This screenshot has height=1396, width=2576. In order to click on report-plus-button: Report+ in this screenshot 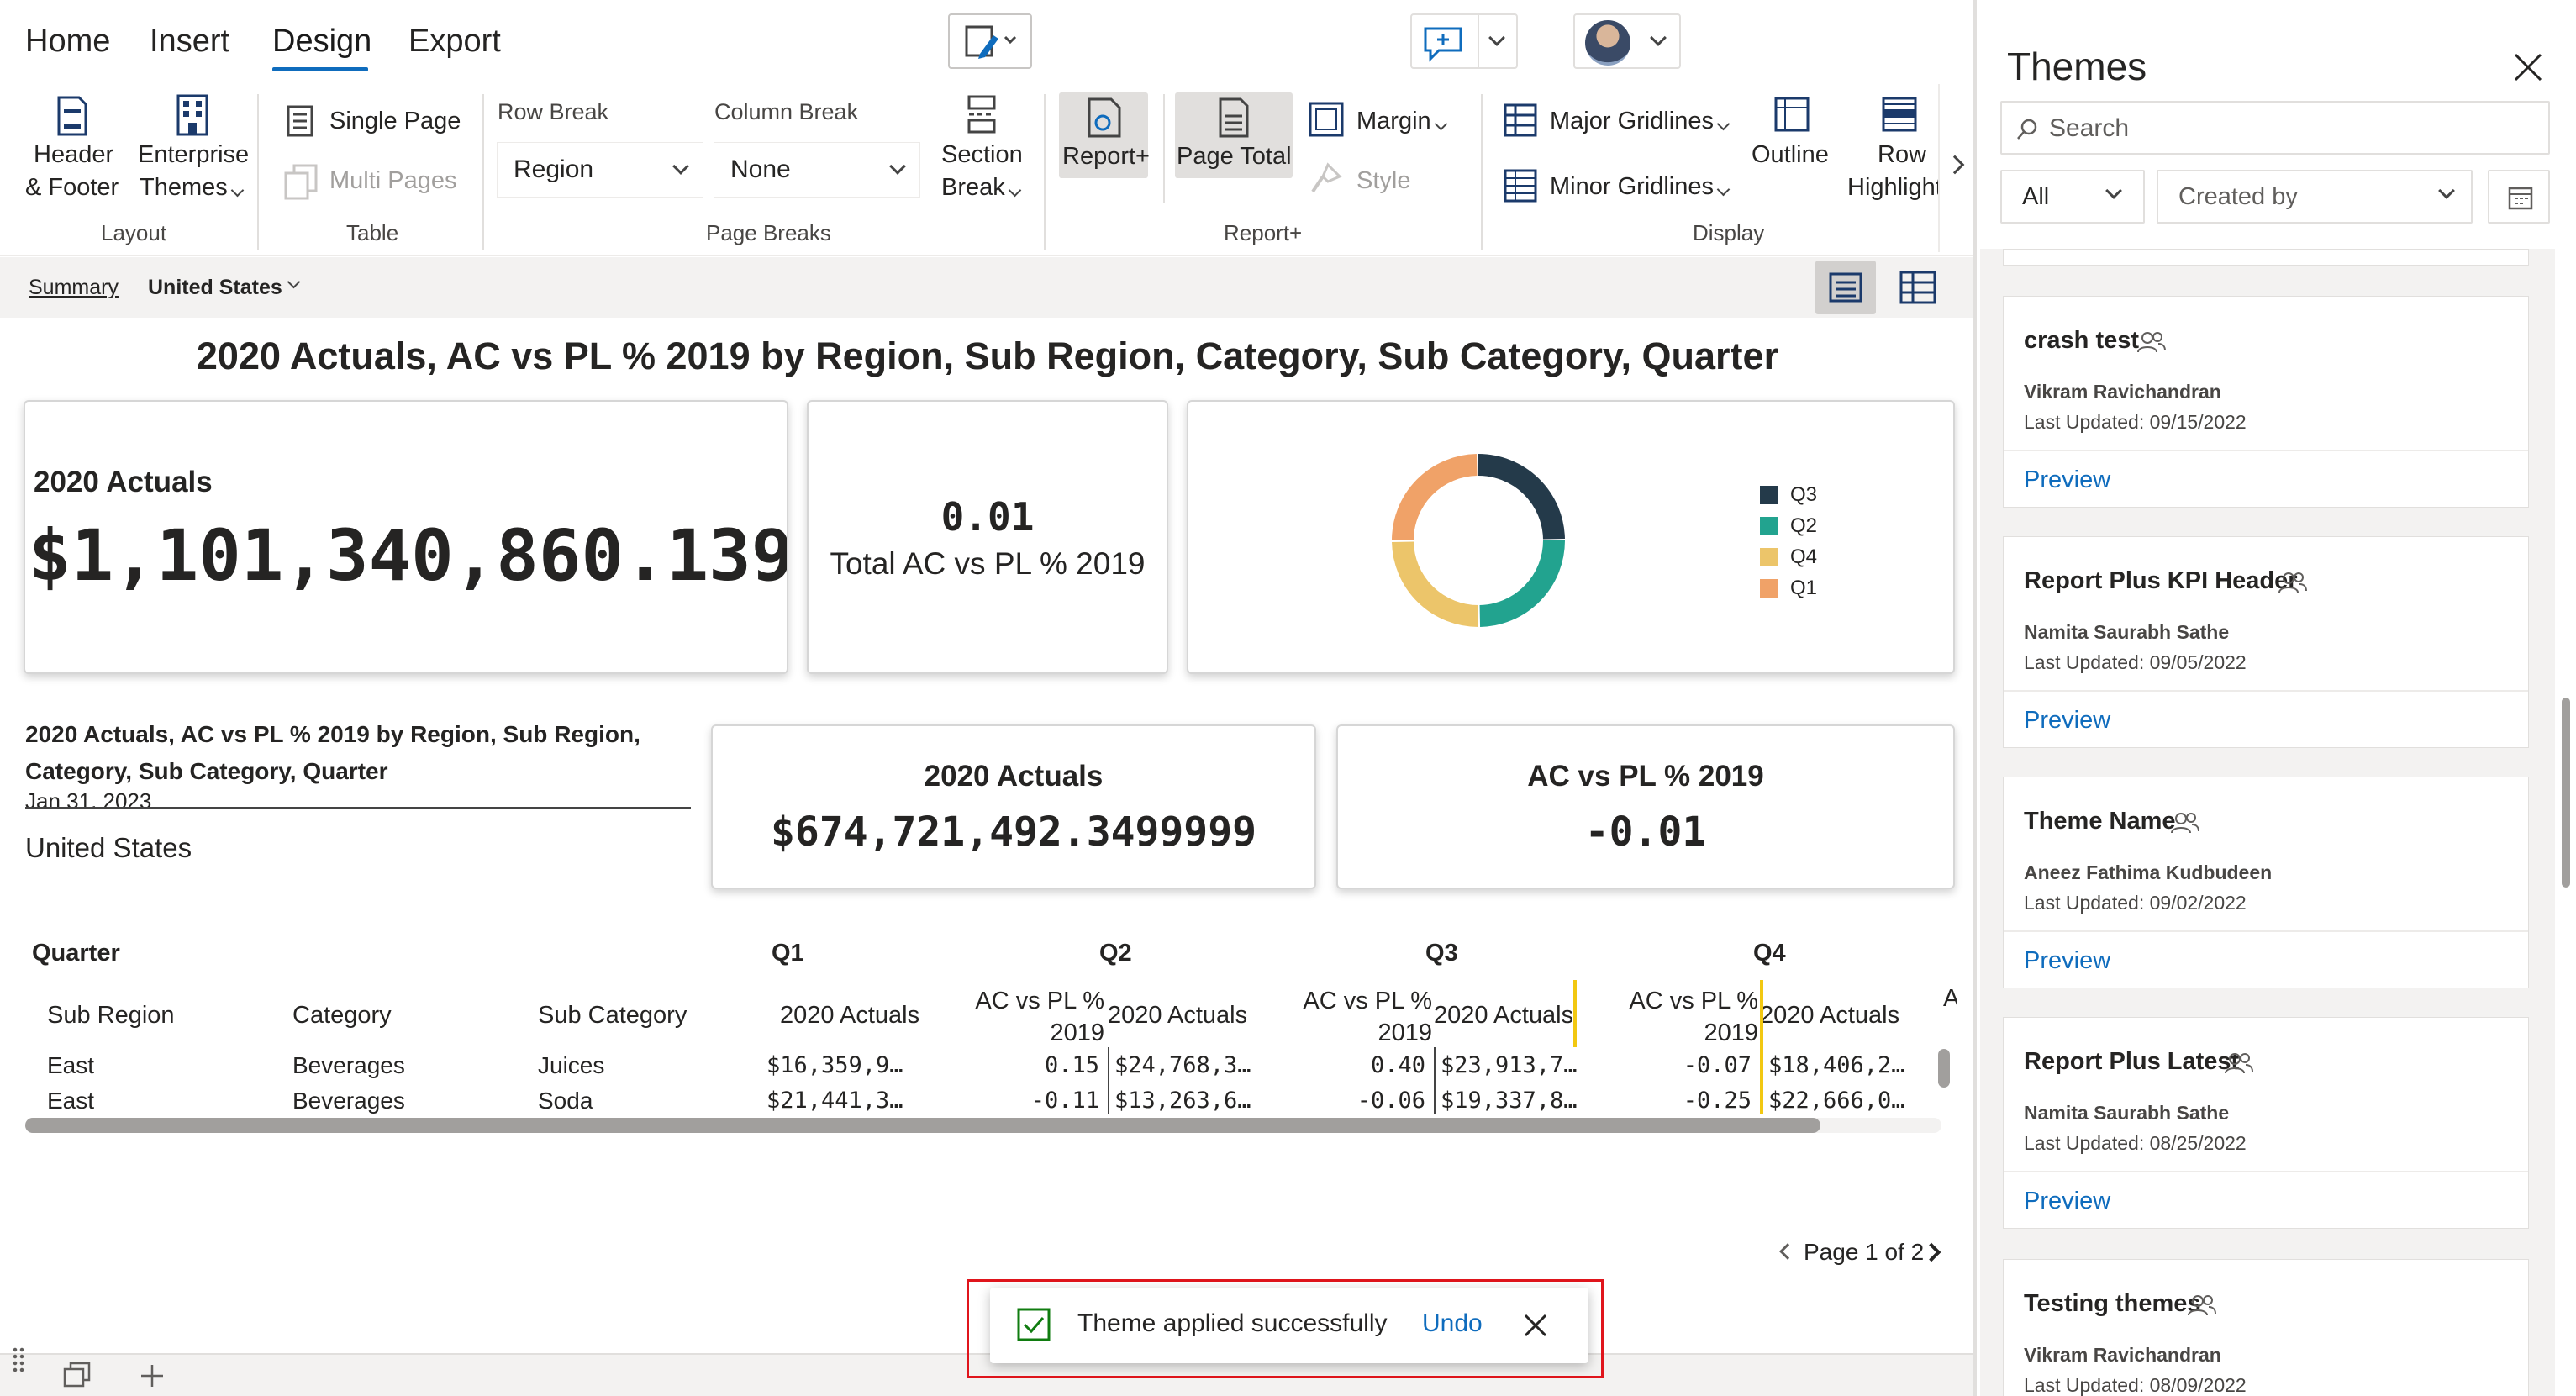, I will do `click(1104, 135)`.